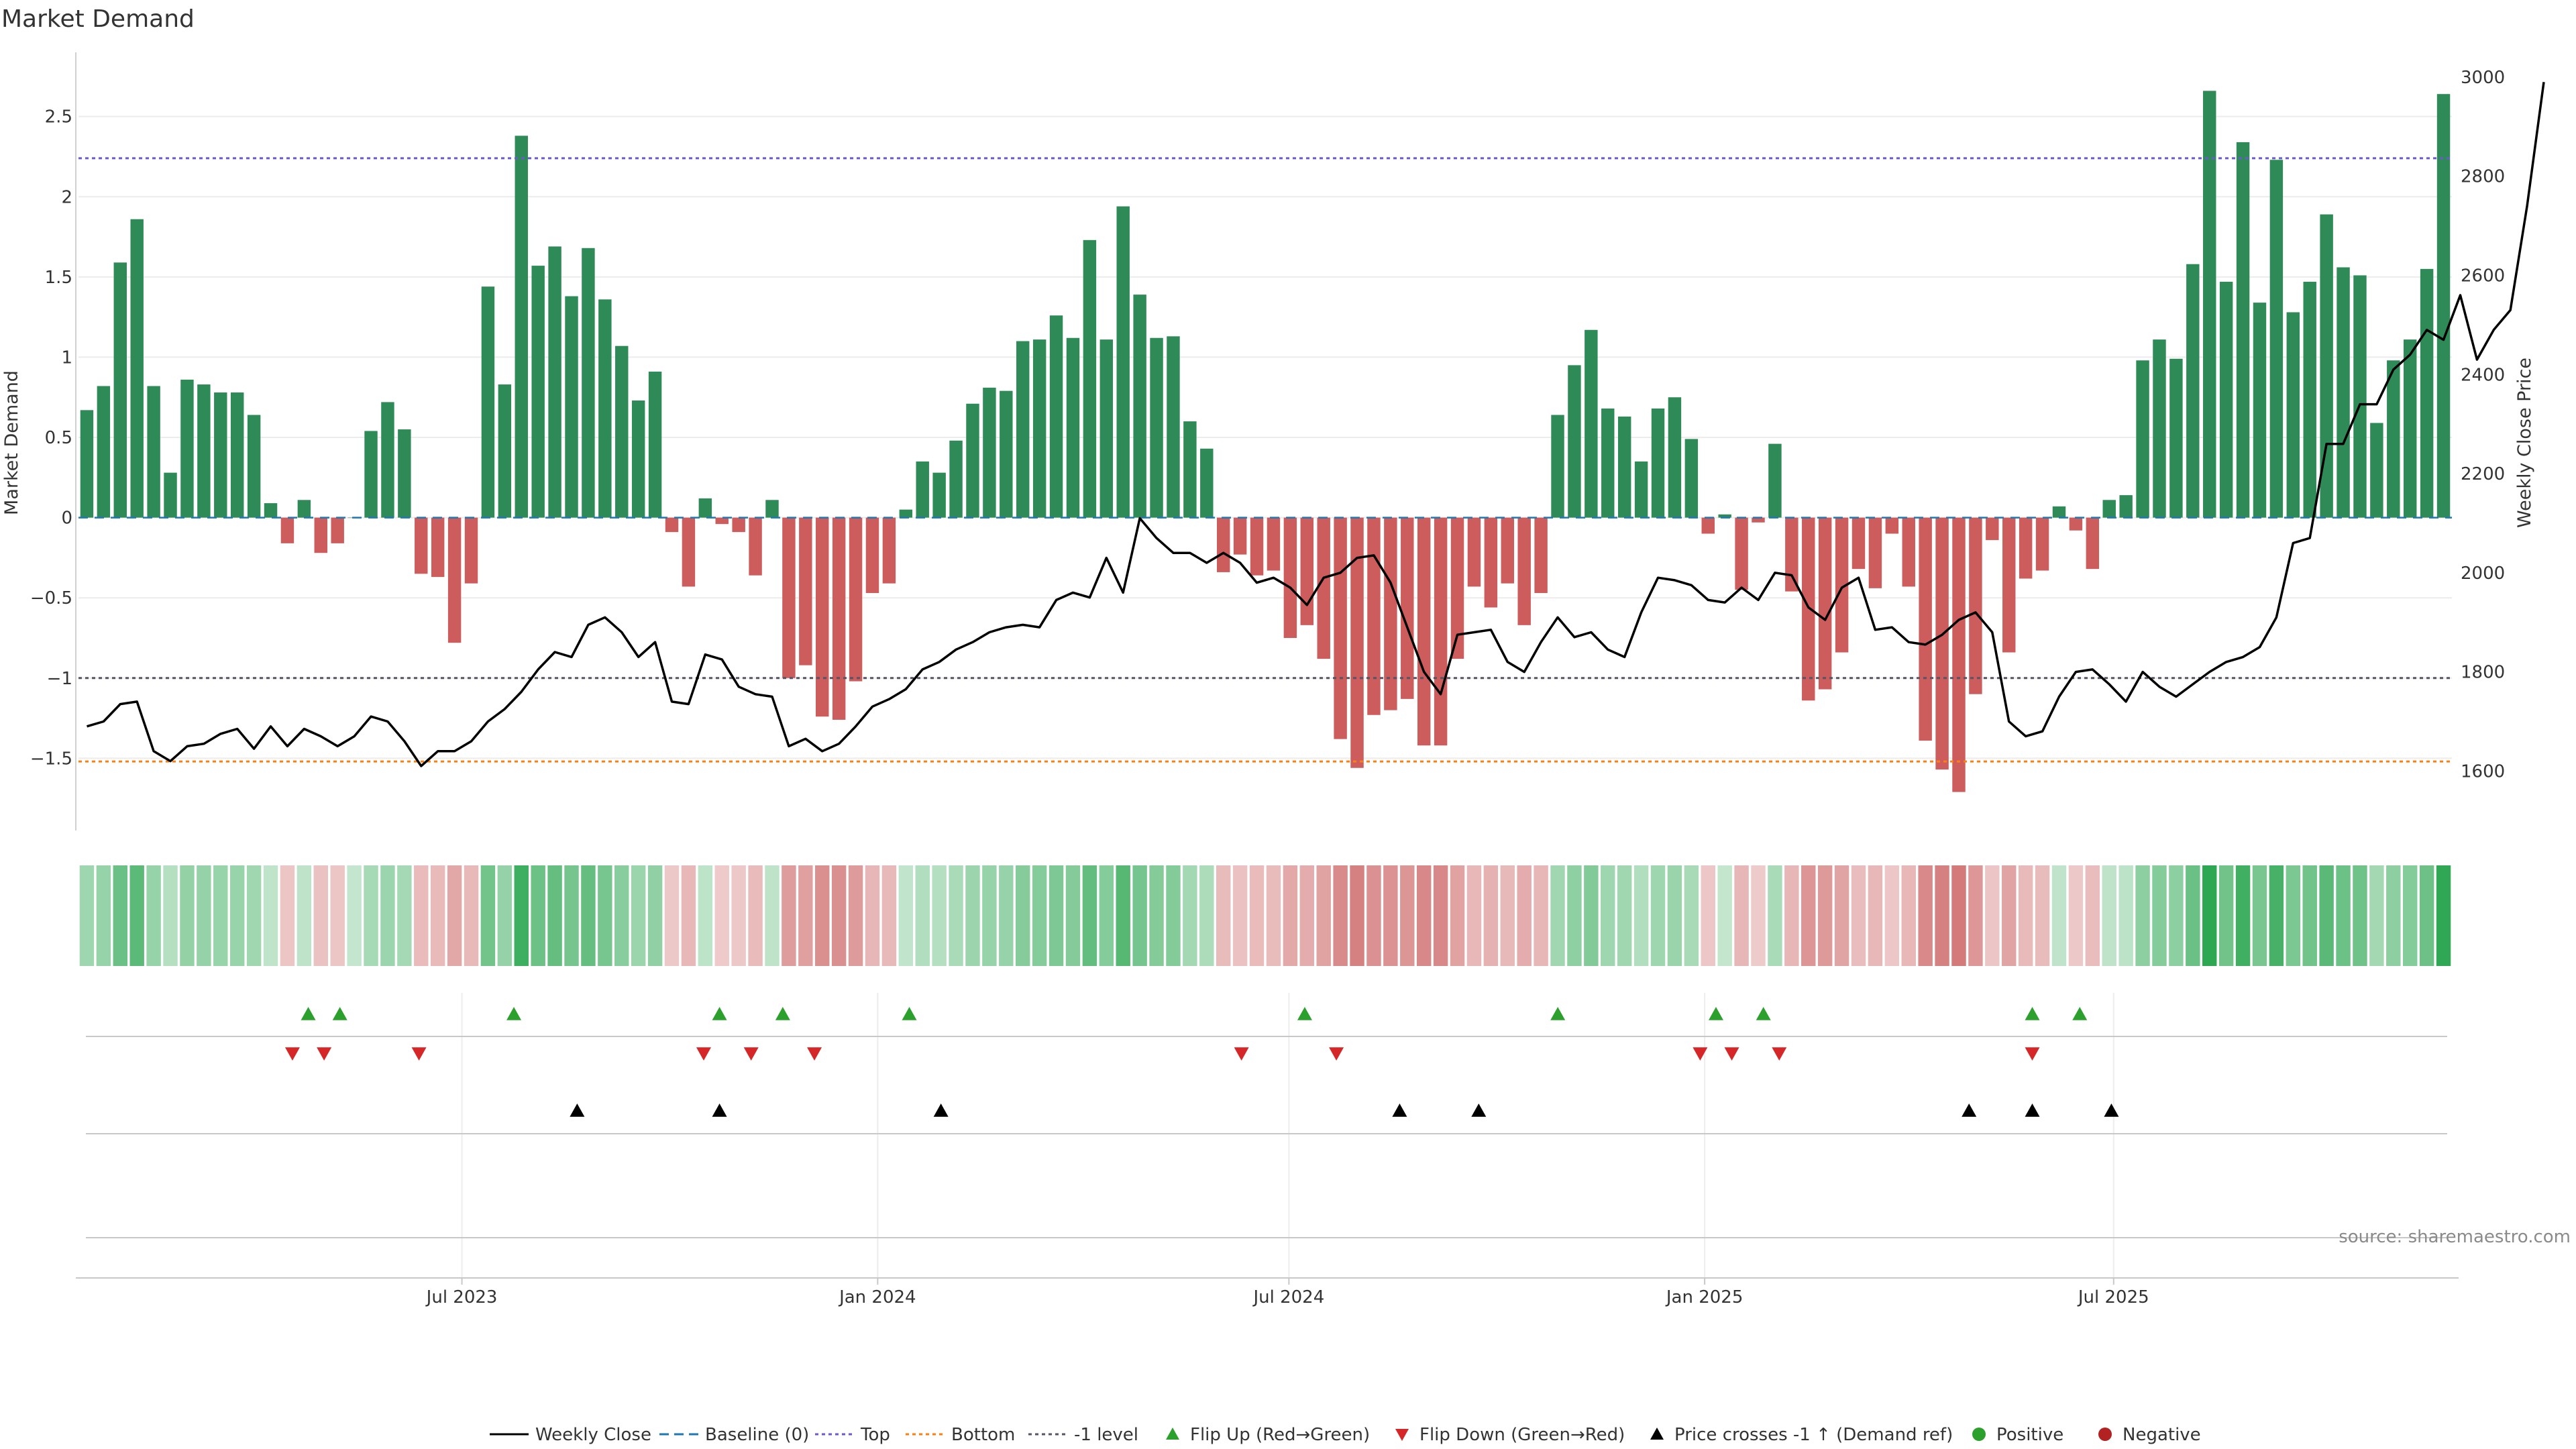 This screenshot has height=1449, width=2576. Describe the element at coordinates (1801, 1435) in the screenshot. I see `legend-price-cross: Price crosses -1 ↑ (Demand ref)` at that location.